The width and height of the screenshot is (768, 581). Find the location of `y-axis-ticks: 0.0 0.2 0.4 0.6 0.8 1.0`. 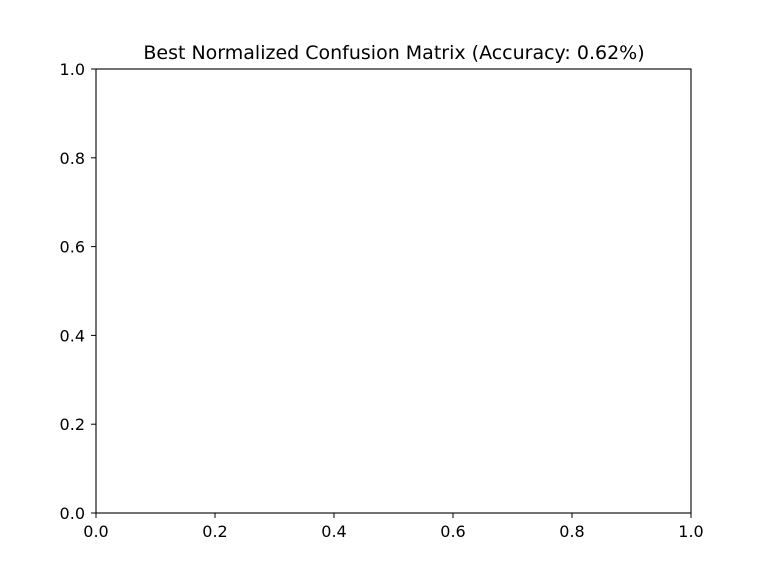

y-axis-ticks: 0.0 0.2 0.4 0.6 0.8 1.0 is located at coordinates (78, 291).